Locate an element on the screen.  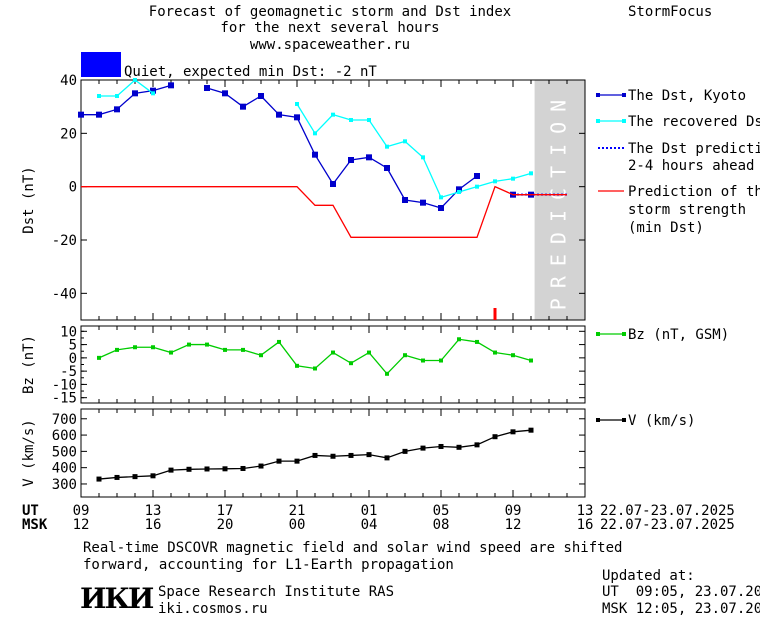
y-tick-label: 300 is located at coordinates (64, 485).